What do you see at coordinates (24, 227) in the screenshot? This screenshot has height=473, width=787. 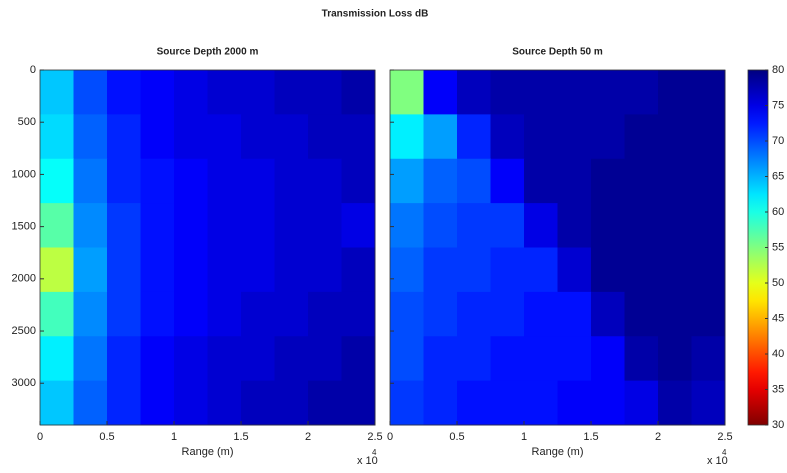 I see `y-tick-label: 1500` at bounding box center [24, 227].